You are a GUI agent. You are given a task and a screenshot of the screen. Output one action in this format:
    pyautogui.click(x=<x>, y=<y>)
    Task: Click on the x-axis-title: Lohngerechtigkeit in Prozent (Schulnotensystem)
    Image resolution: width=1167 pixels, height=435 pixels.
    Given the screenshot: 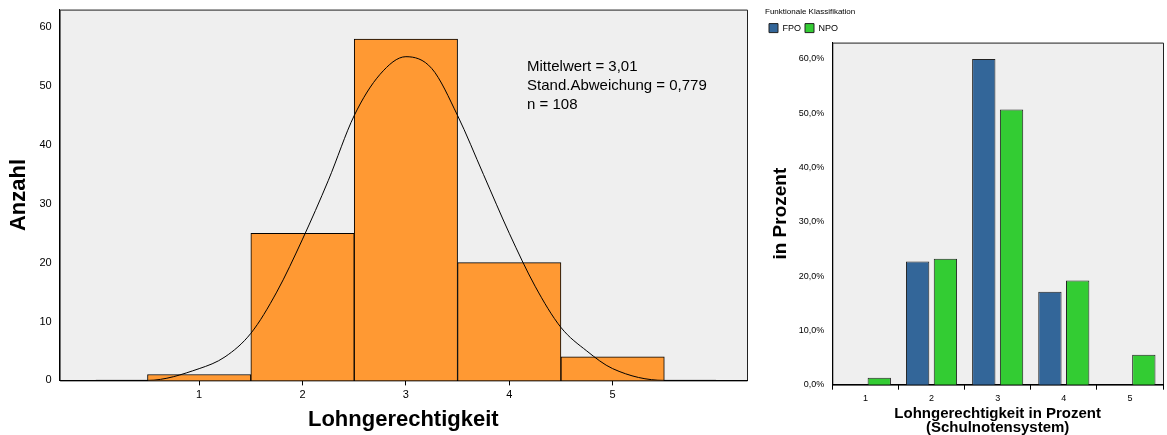 What is the action you would take?
    pyautogui.click(x=997, y=419)
    